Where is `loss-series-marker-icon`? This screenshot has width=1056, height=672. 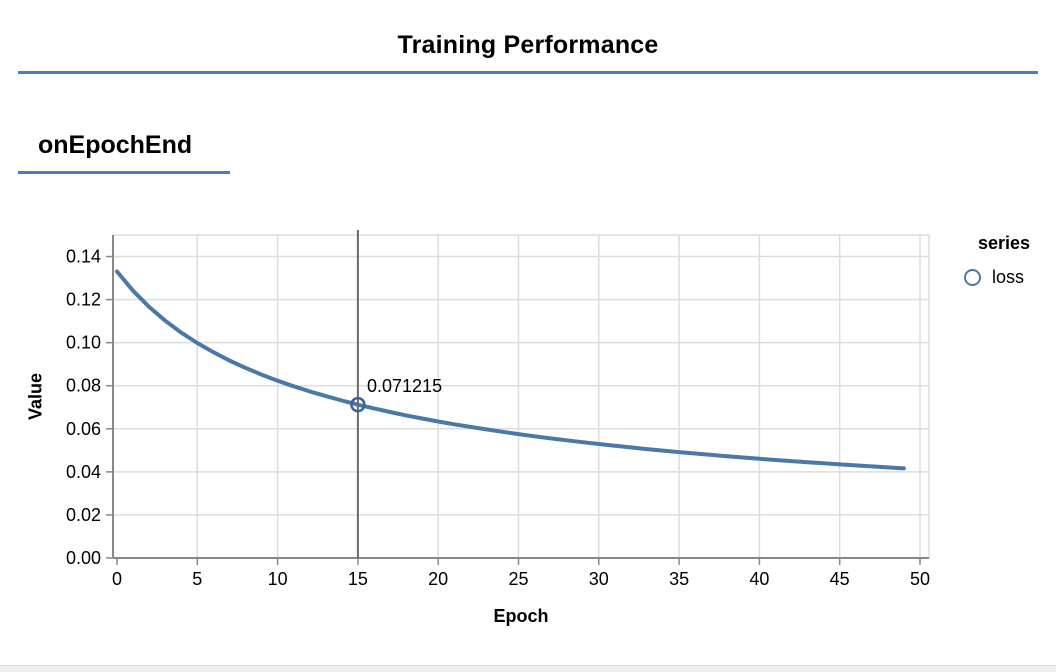
loss-series-marker-icon is located at coordinates (972, 277).